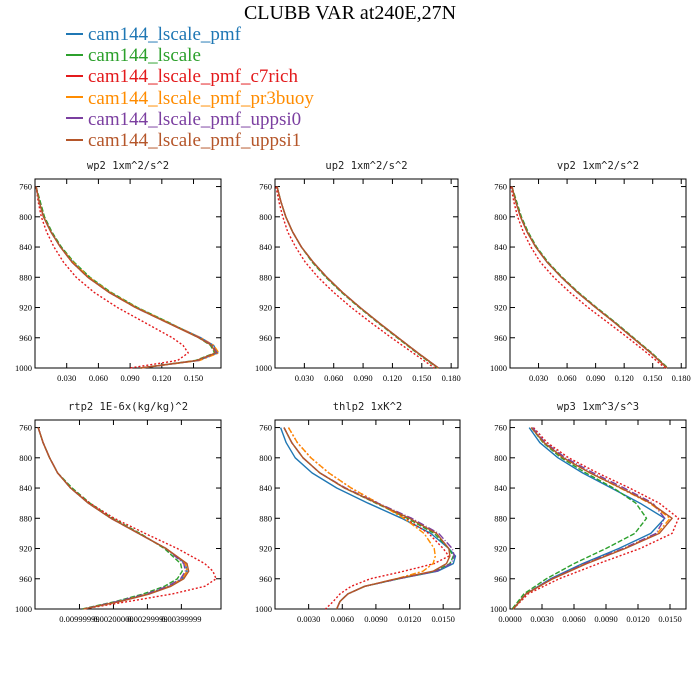  Describe the element at coordinates (128, 166) in the screenshot. I see `panel-title: wp2 1xm^2/s^2` at that location.